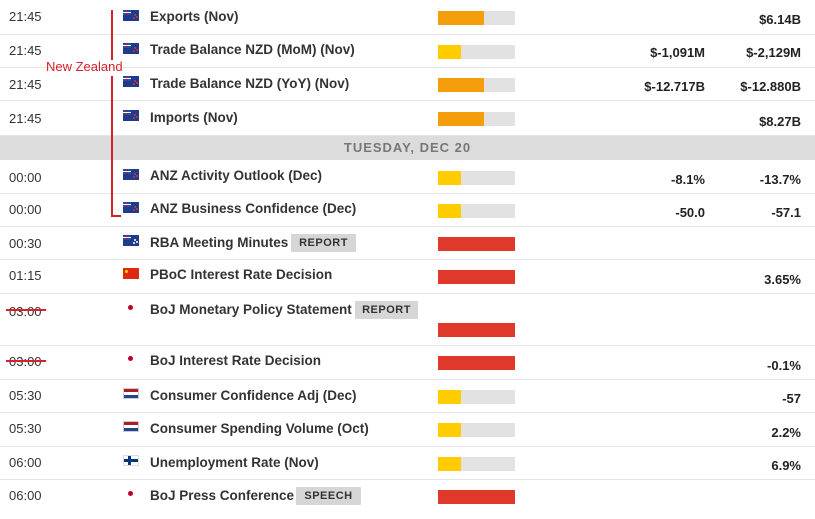 The height and width of the screenshot is (519, 815). Describe the element at coordinates (194, 16) in the screenshot. I see `event-name: Exports (Nov)` at that location.